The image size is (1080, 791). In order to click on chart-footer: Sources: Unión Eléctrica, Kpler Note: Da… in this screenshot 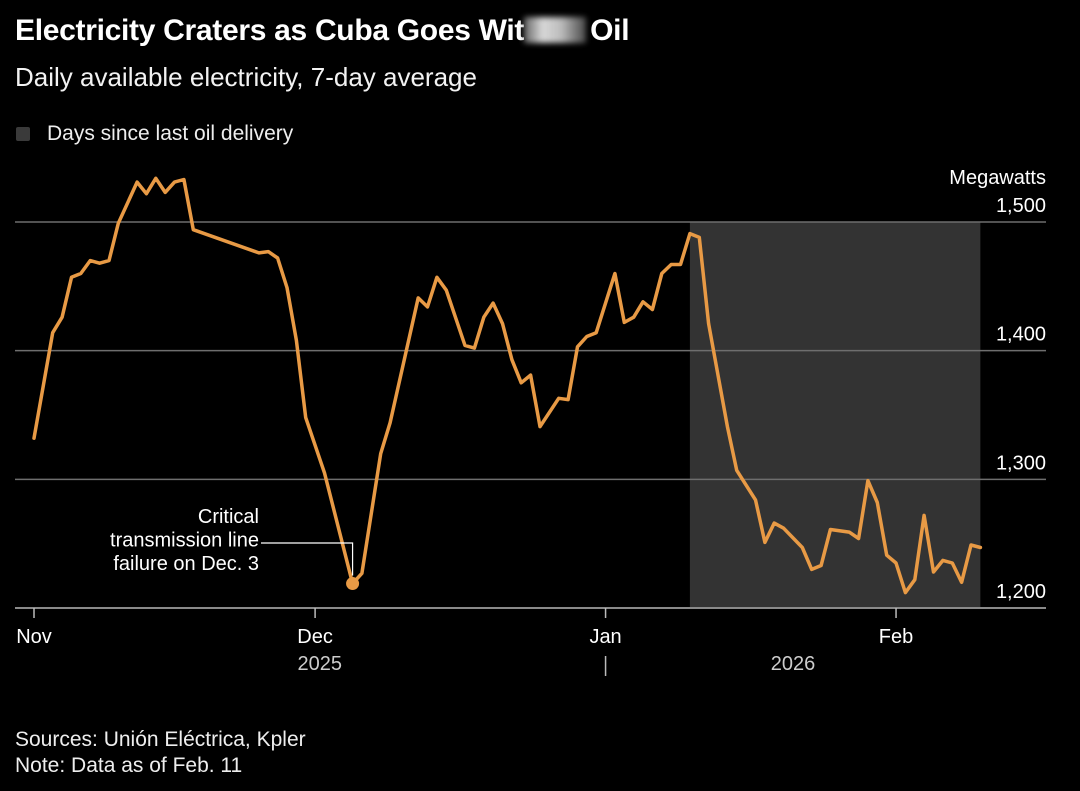, I will do `click(160, 753)`.